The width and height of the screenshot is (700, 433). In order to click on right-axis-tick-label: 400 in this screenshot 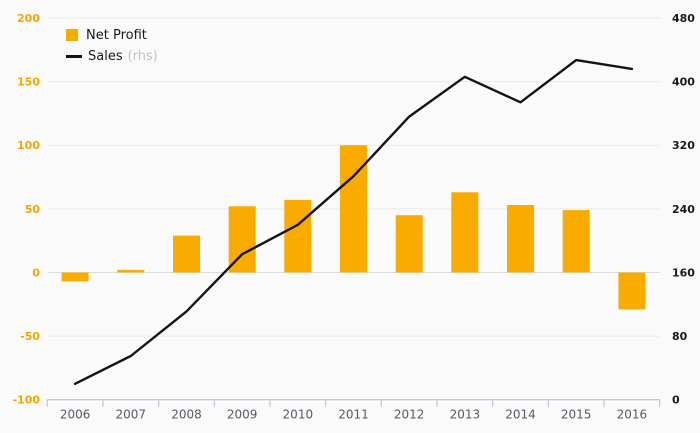, I will do `click(683, 82)`.